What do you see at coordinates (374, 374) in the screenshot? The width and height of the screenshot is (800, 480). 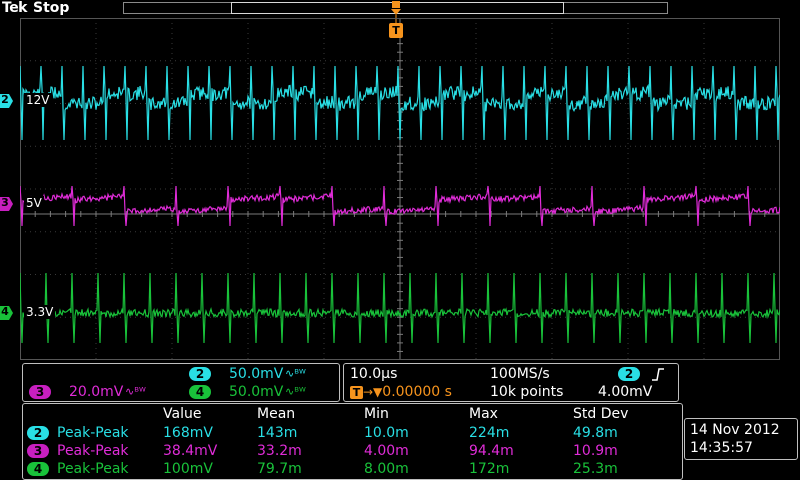 I see `horizontal-scale: 10.0µs` at bounding box center [374, 374].